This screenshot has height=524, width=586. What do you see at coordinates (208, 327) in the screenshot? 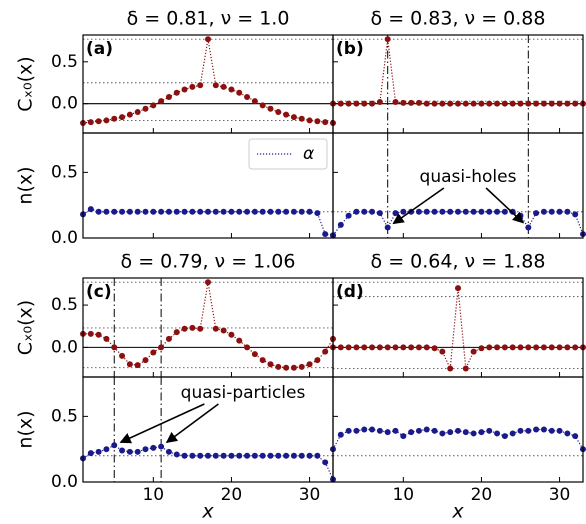
I see `panel` at bounding box center [208, 327].